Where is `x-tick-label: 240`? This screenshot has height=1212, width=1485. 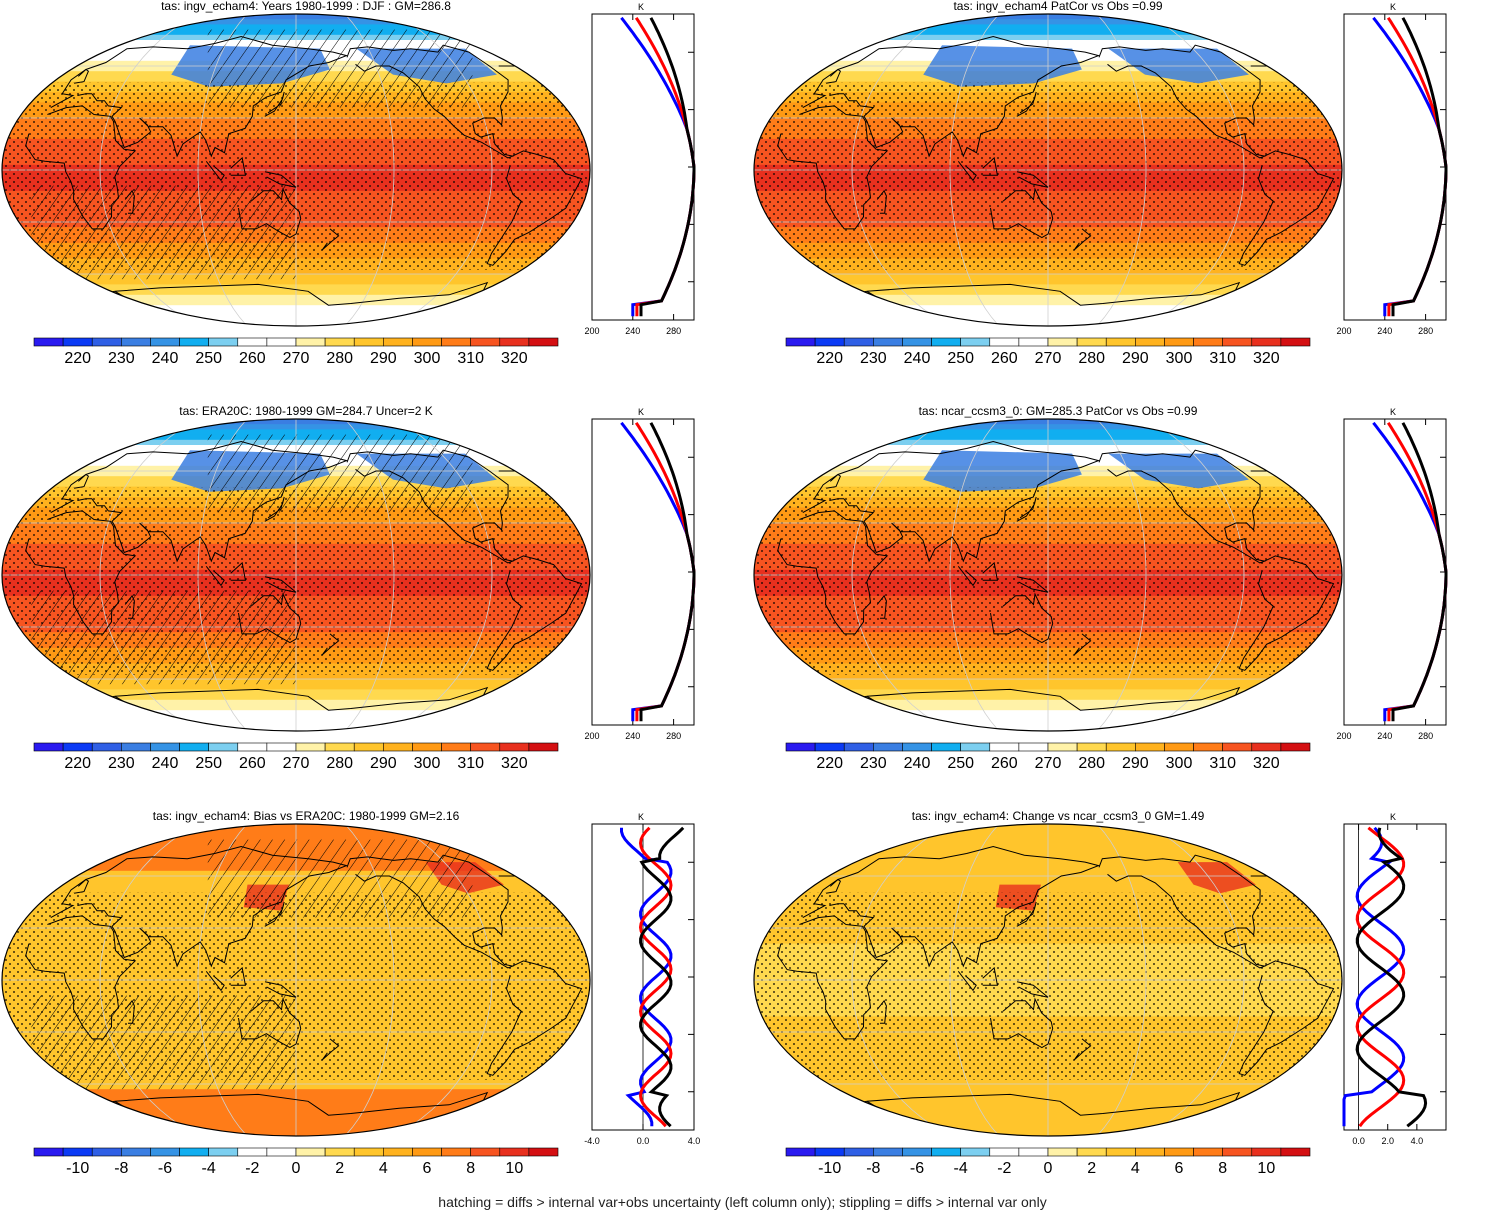 x-tick-label: 240 is located at coordinates (1384, 736).